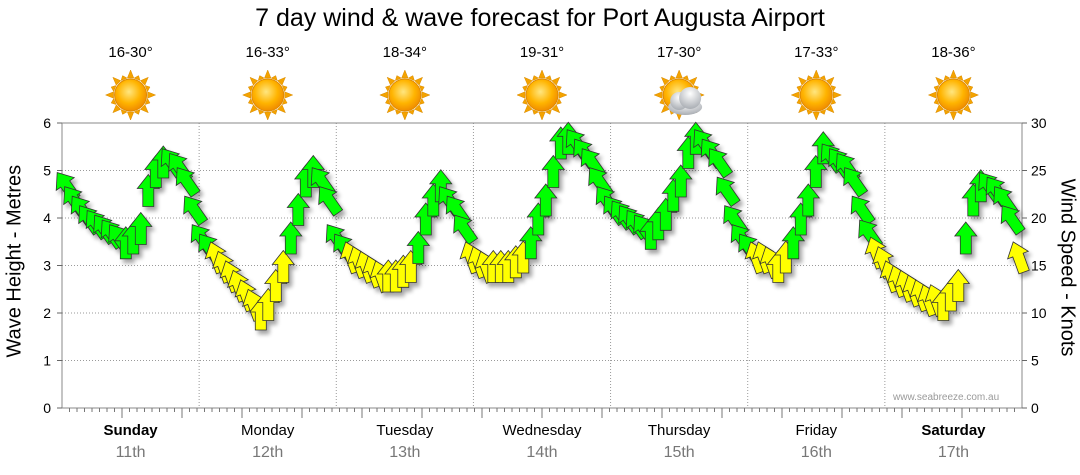 This screenshot has width=1080, height=475. Describe the element at coordinates (679, 430) in the screenshot. I see `day-name: Thursday` at that location.